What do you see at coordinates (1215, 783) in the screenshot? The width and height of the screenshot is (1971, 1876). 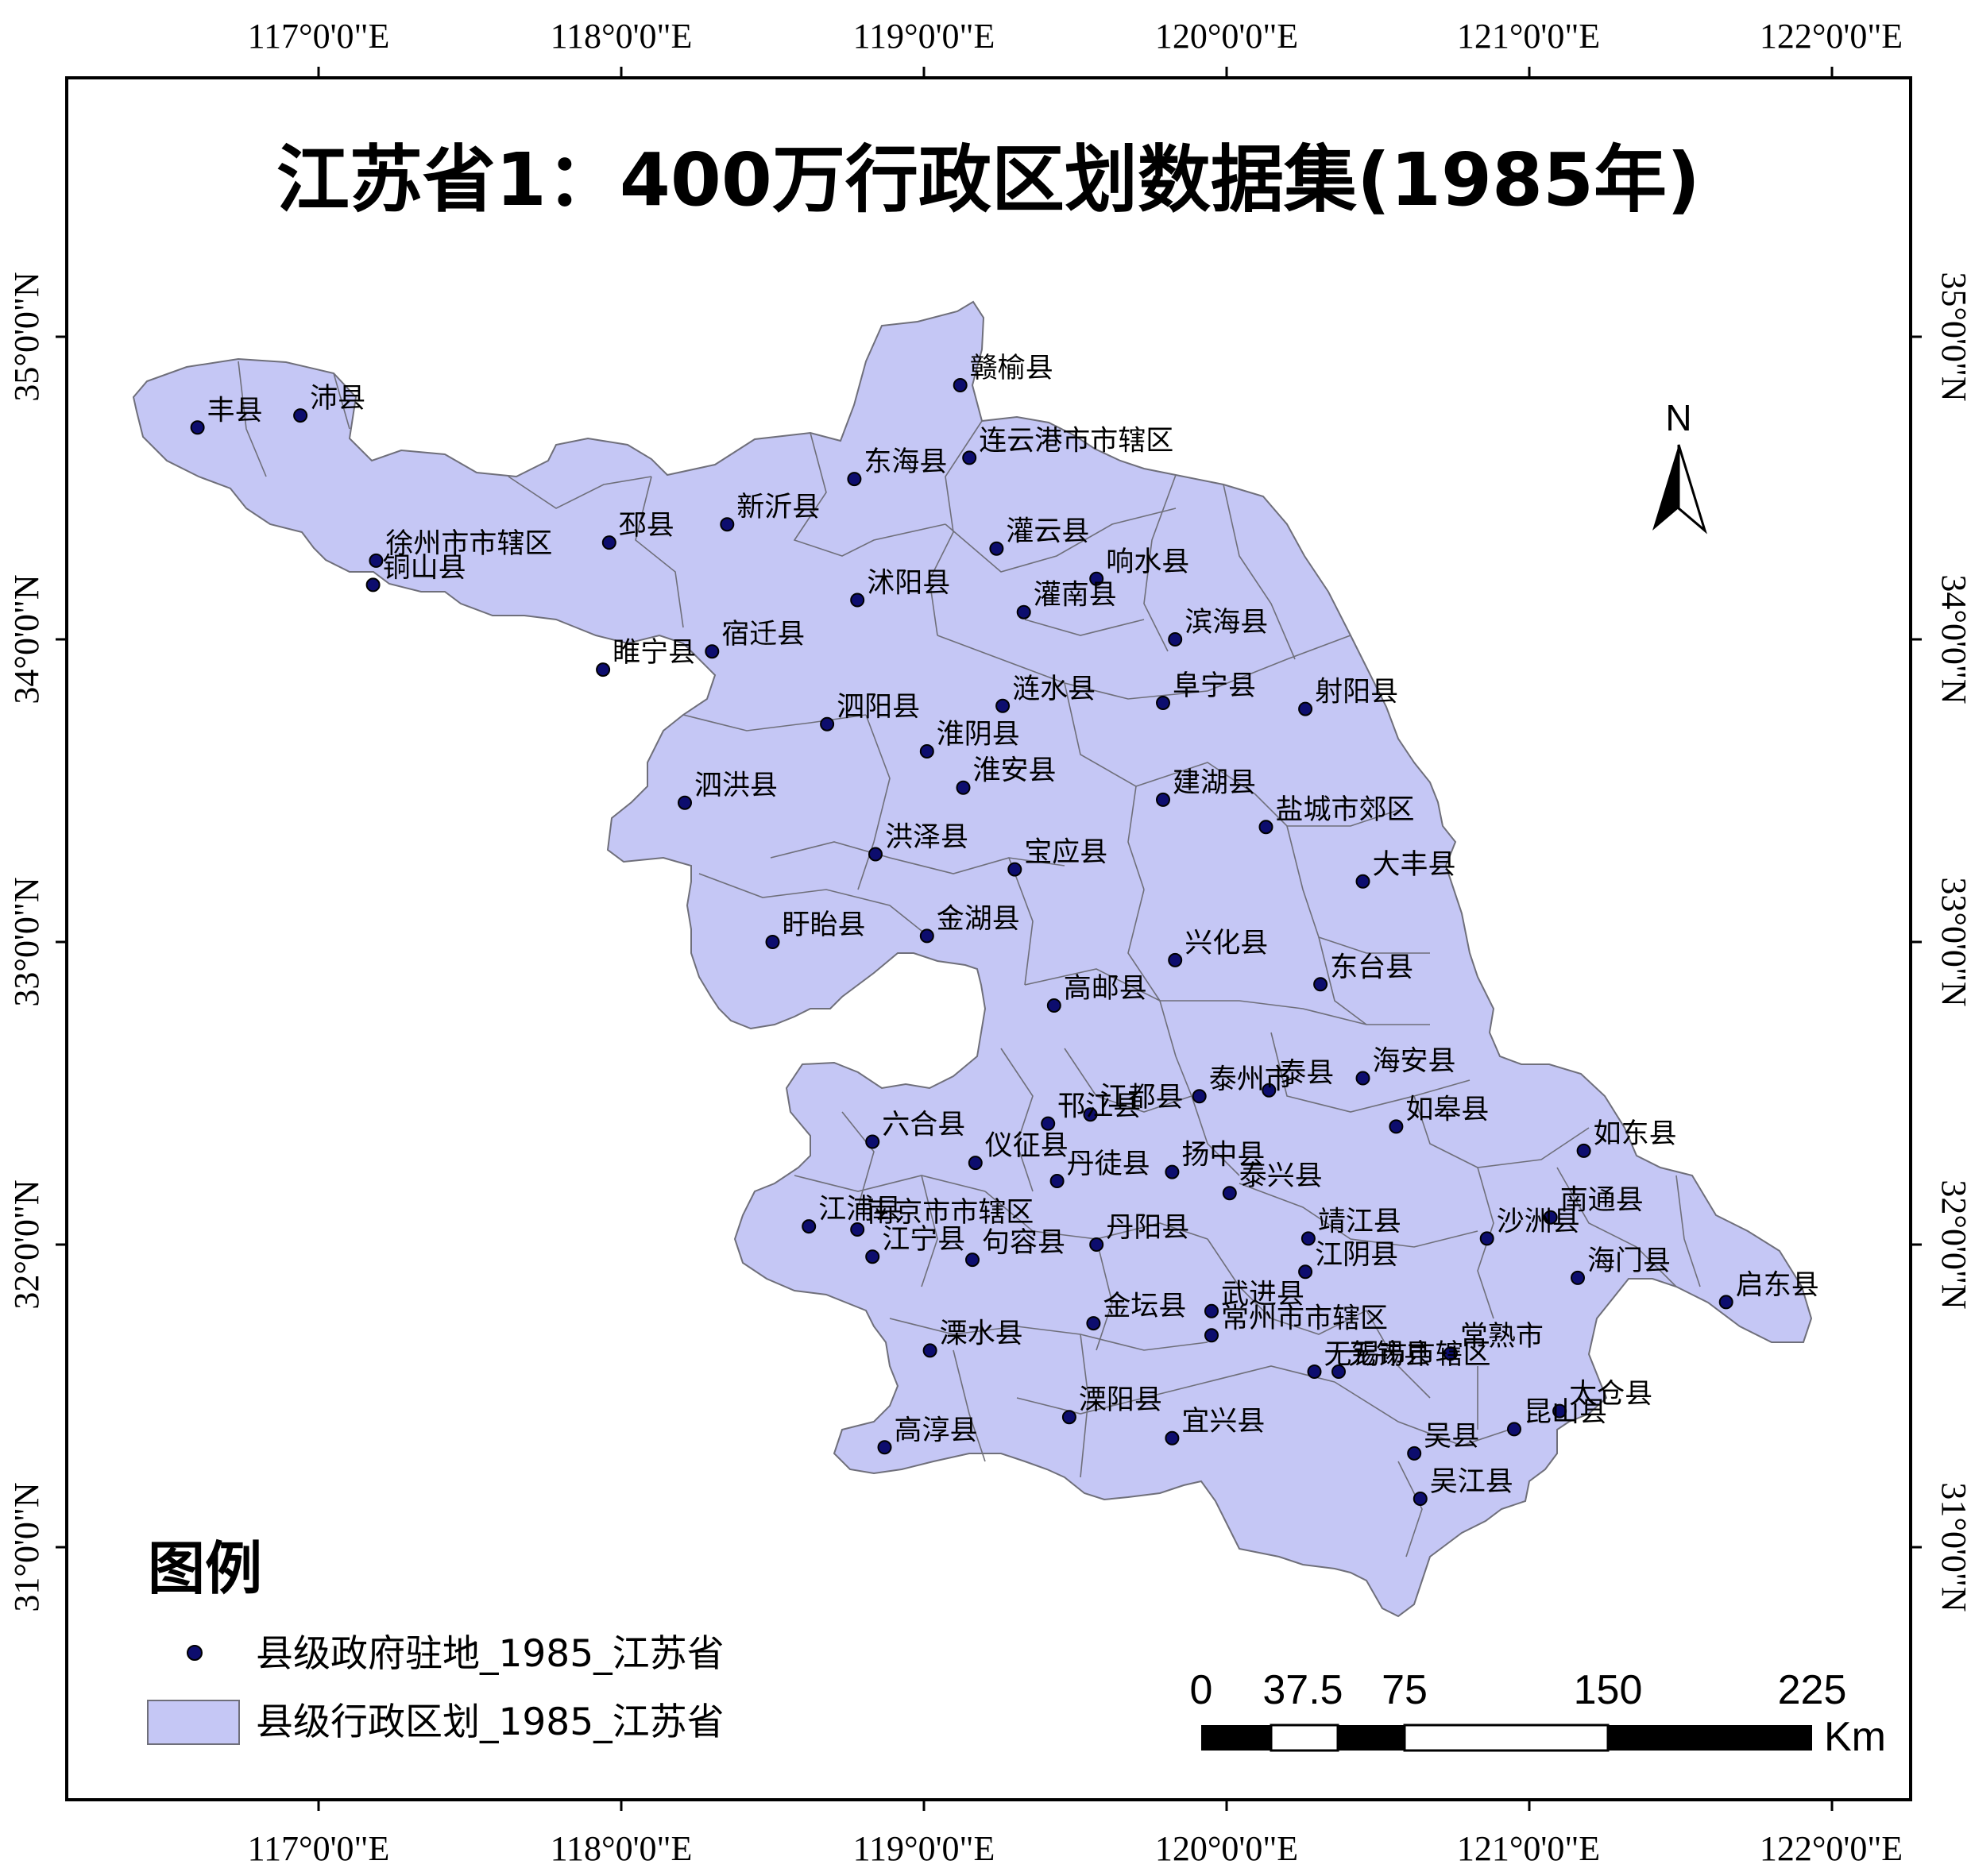 I see `county-seat-label: 建湖县` at bounding box center [1215, 783].